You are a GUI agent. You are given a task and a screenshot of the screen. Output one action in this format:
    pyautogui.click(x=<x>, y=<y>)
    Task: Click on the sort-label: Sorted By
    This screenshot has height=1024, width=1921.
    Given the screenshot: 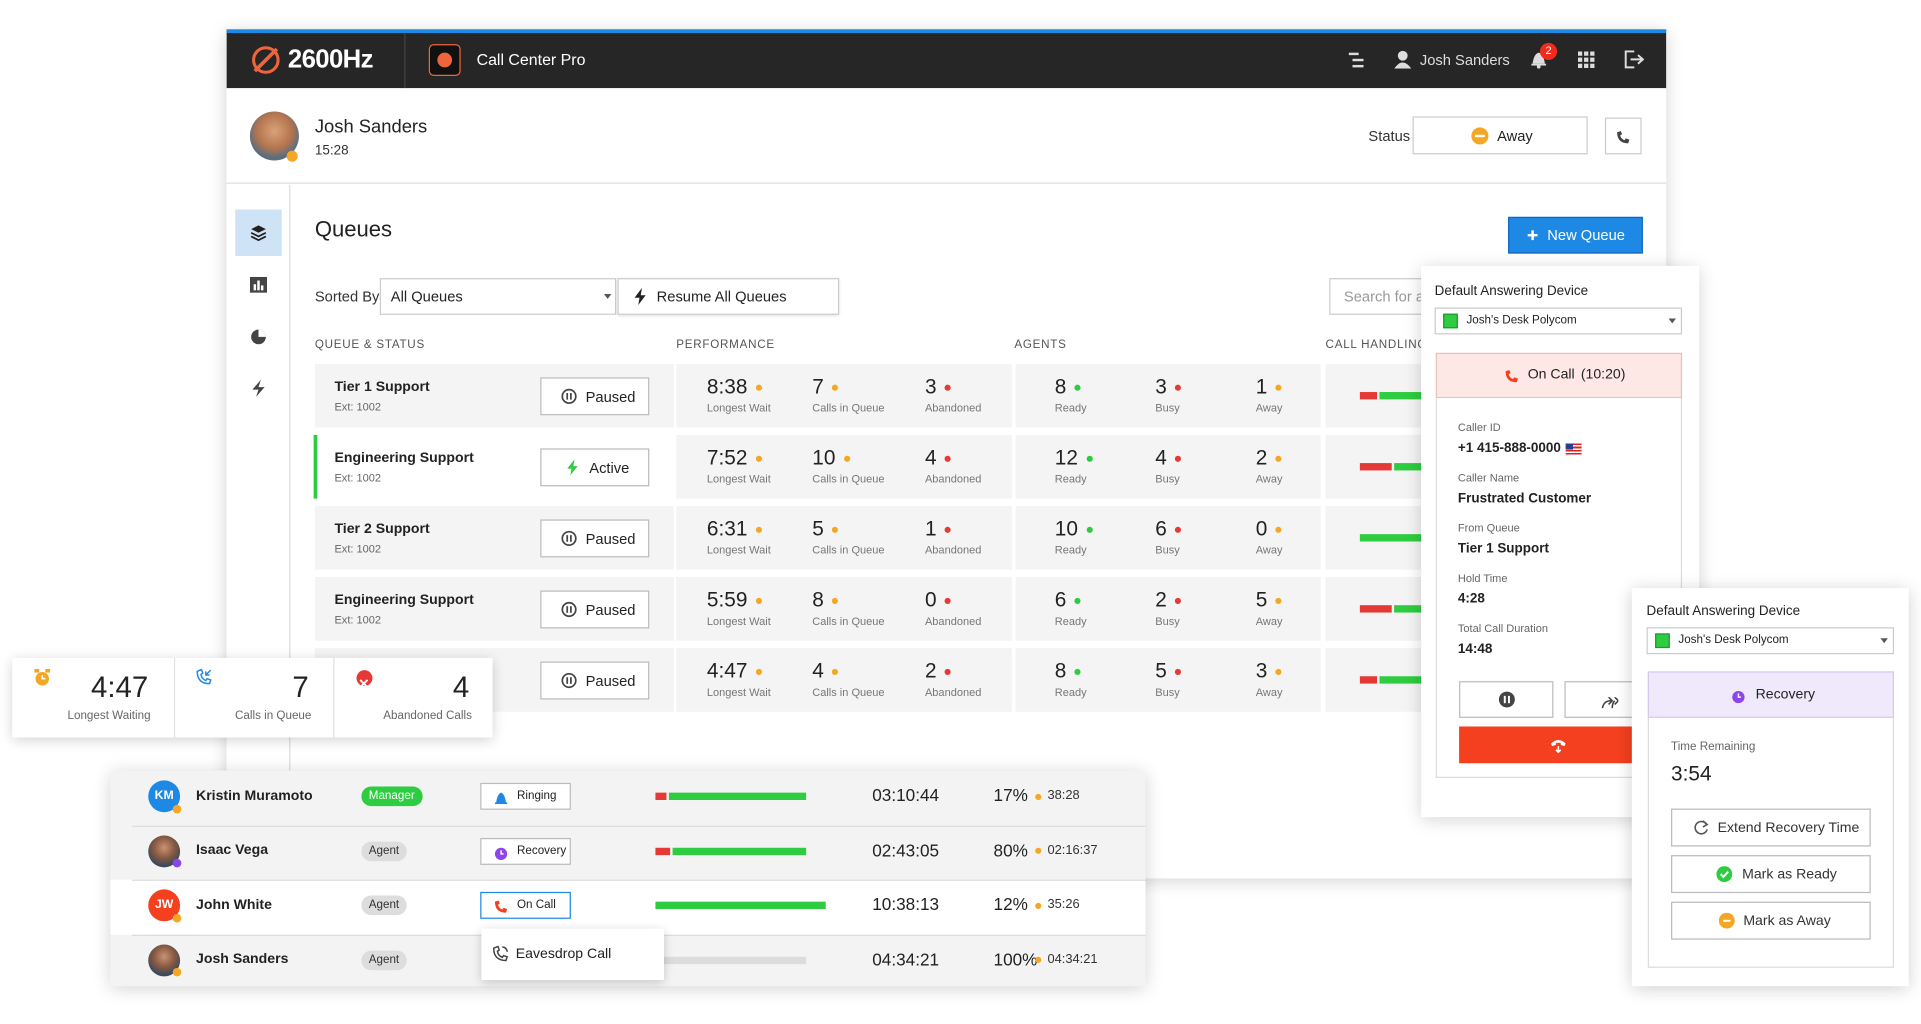 What is the action you would take?
    pyautogui.click(x=347, y=296)
    